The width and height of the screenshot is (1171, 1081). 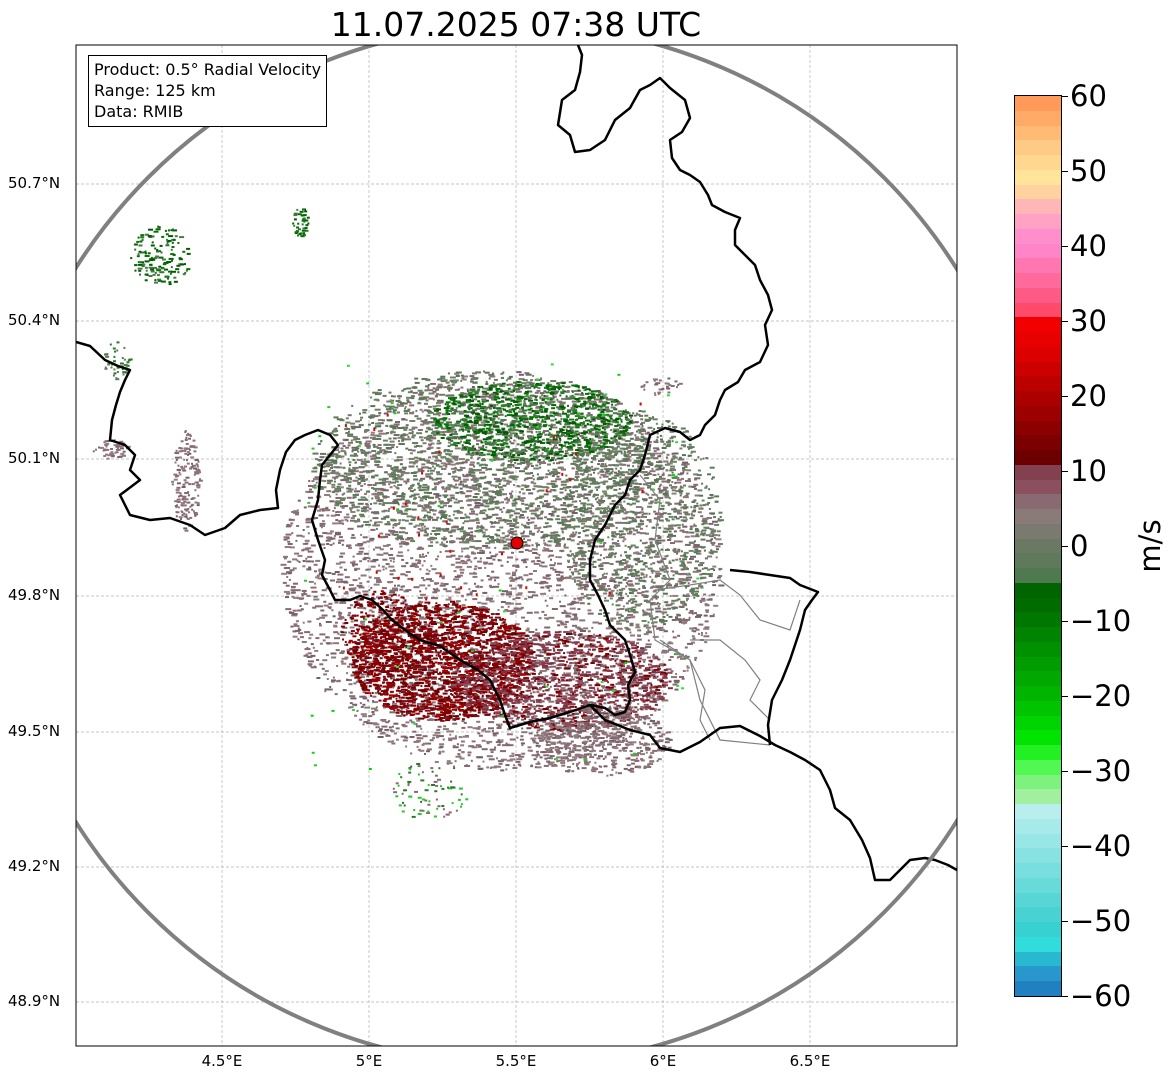 I want to click on map-title: 11.07.2025 07:38 UTC, so click(x=516, y=24).